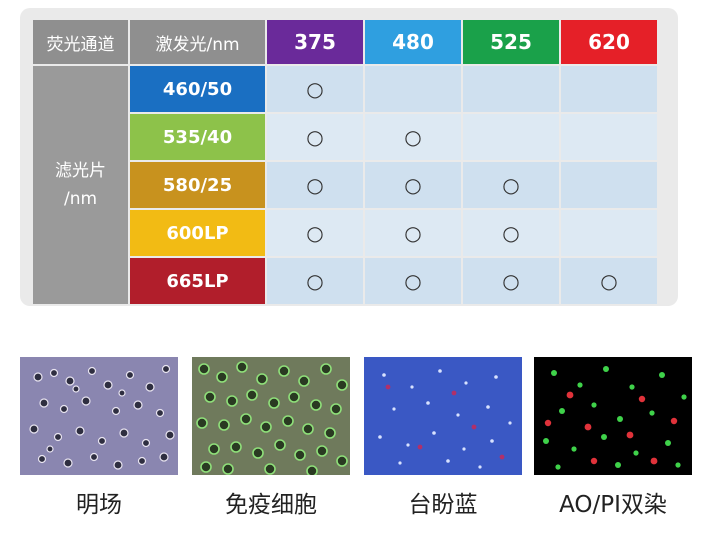 The height and width of the screenshot is (533, 728). What do you see at coordinates (197, 42) in the screenshot?
I see `excitation-header: 激发光/nm` at bounding box center [197, 42].